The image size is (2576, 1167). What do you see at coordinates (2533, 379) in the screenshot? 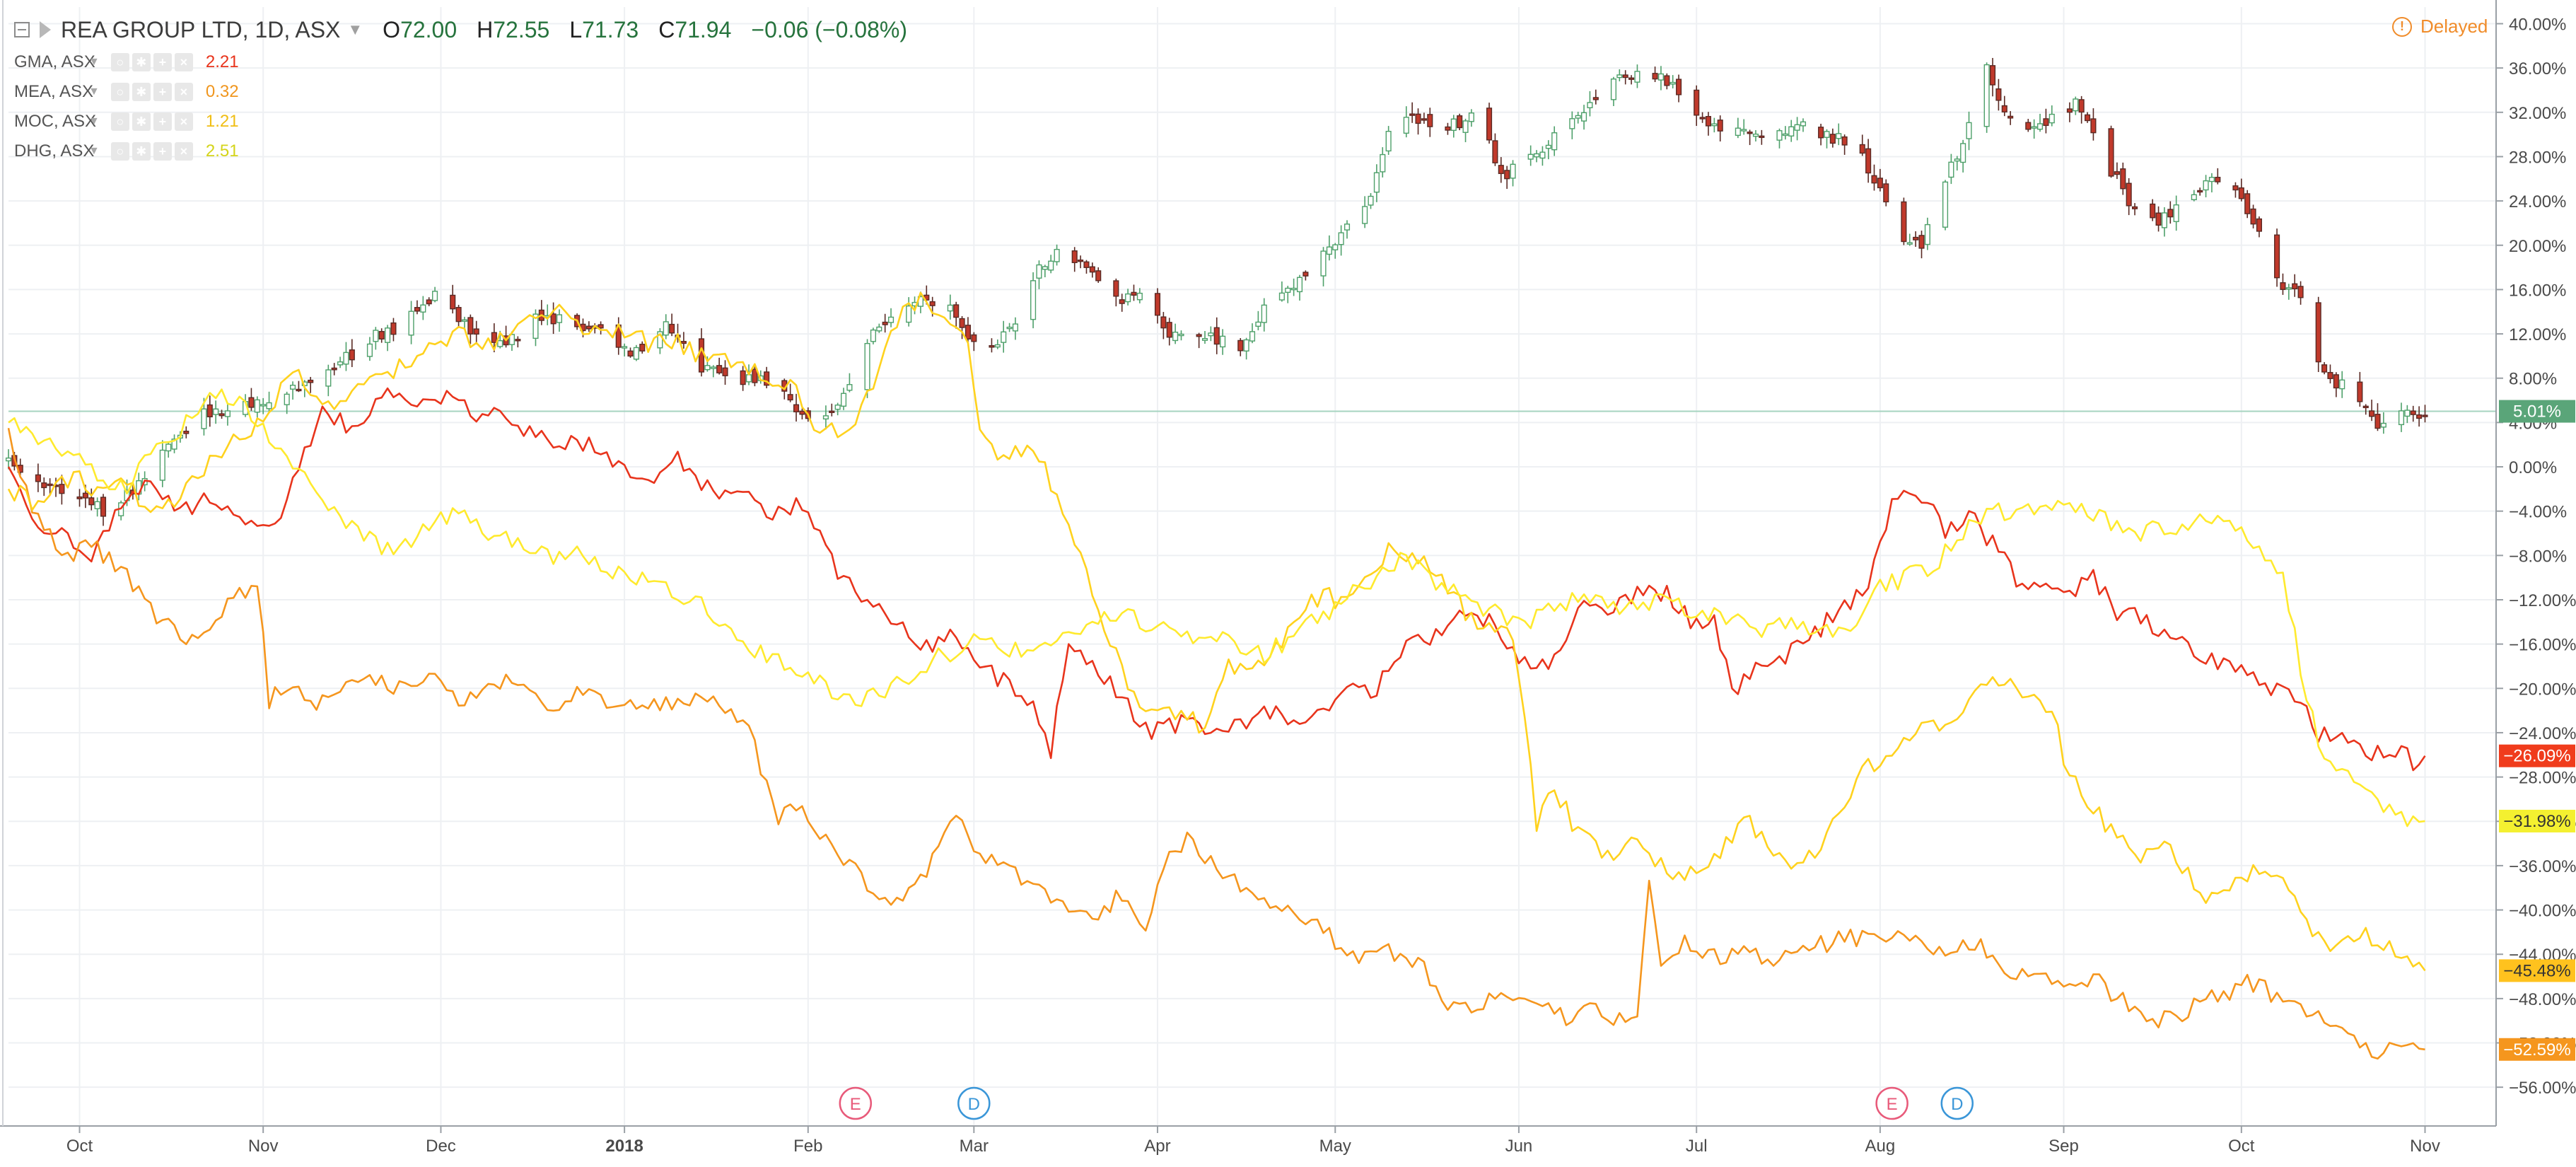
I see `y-tick-label: 8.00%` at bounding box center [2533, 379].